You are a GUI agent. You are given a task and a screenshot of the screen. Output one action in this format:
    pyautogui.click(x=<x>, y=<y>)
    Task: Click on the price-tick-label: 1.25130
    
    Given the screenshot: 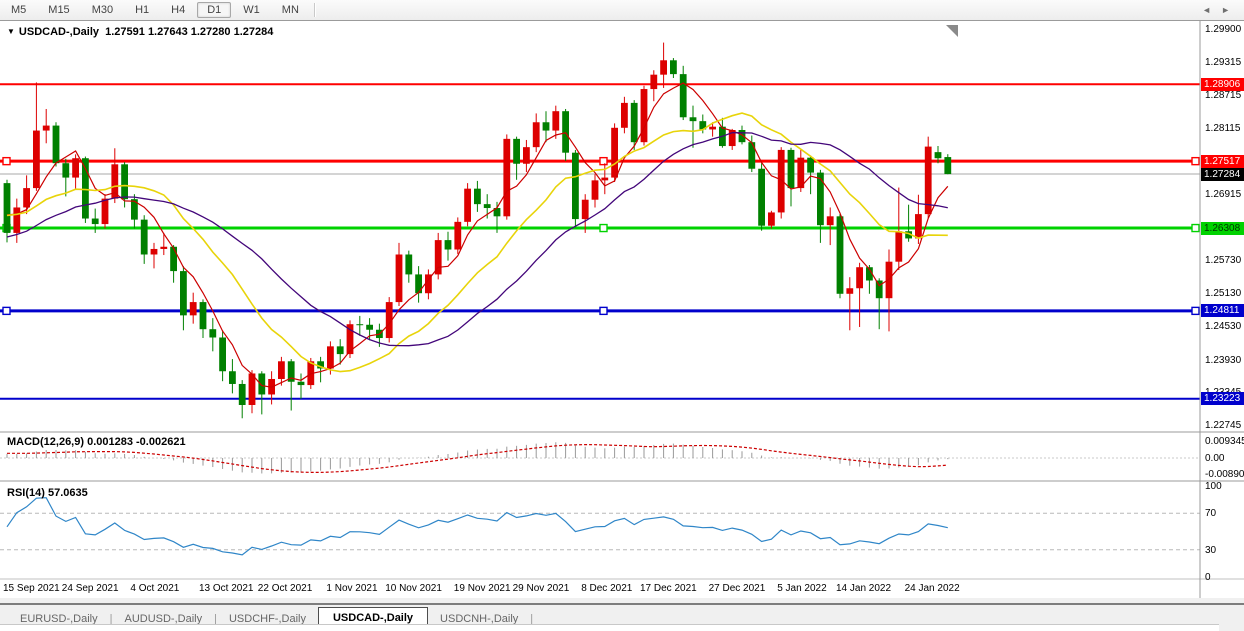 What is the action you would take?
    pyautogui.click(x=1223, y=294)
    